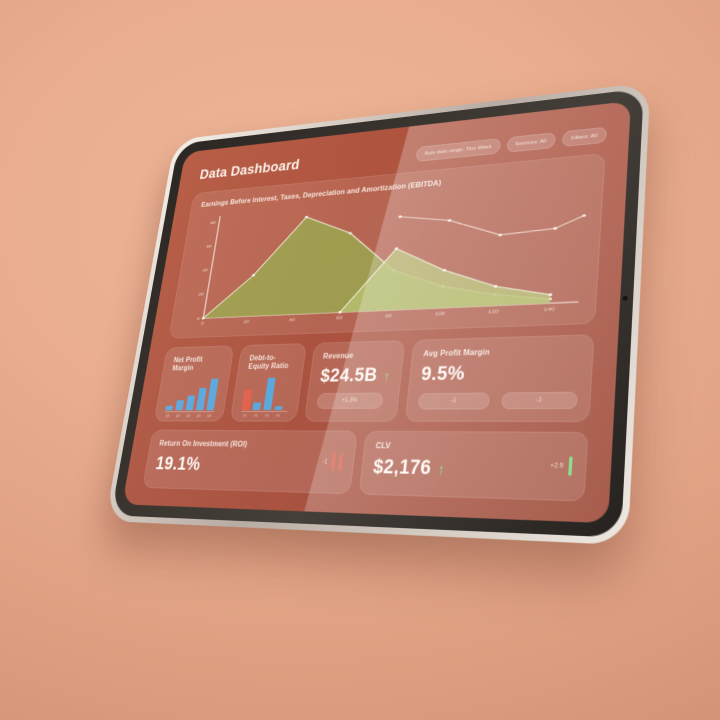 Image resolution: width=720 pixels, height=720 pixels. I want to click on sparkline-bar-label: Y2, so click(255, 415).